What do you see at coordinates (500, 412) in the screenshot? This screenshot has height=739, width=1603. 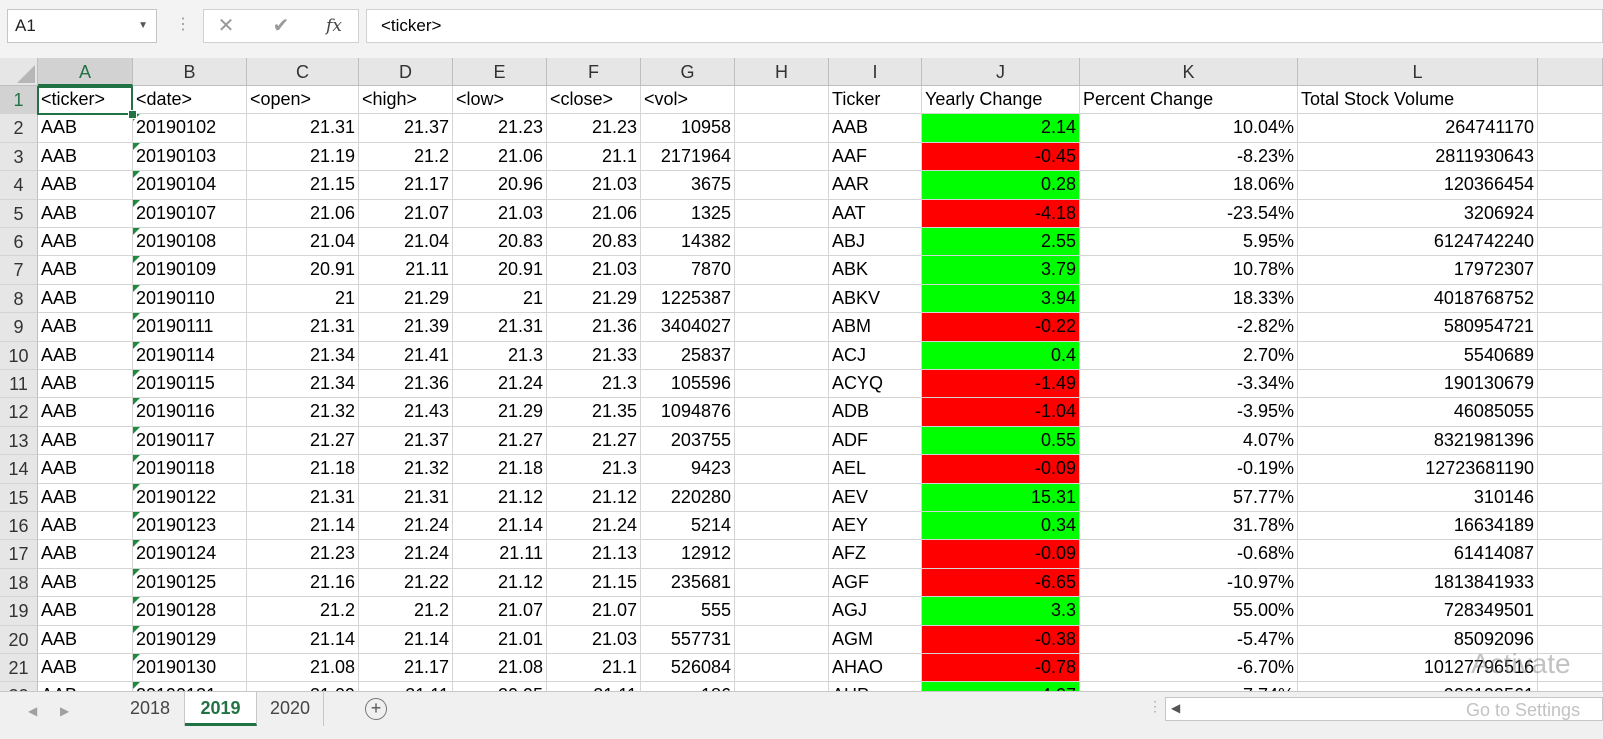 I see `cell-e12: 21.29` at bounding box center [500, 412].